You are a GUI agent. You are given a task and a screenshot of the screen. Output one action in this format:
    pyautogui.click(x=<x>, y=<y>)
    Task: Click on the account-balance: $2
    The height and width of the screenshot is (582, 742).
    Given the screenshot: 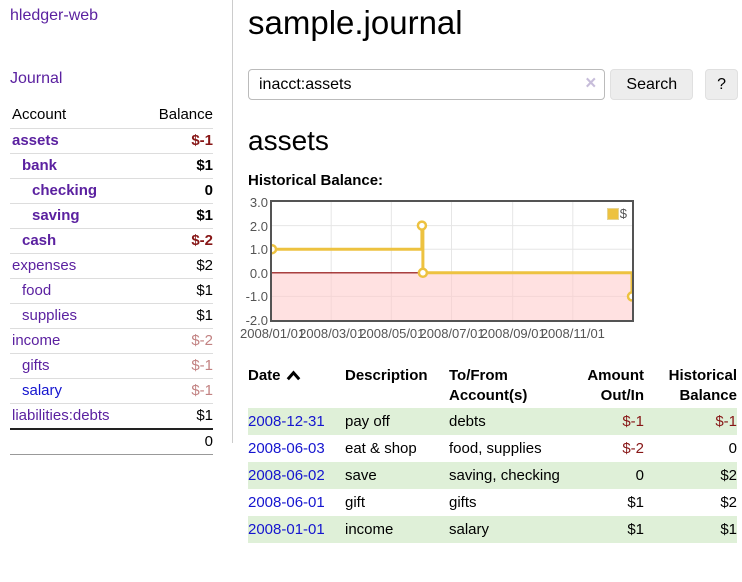 What is the action you would take?
    pyautogui.click(x=176, y=266)
    